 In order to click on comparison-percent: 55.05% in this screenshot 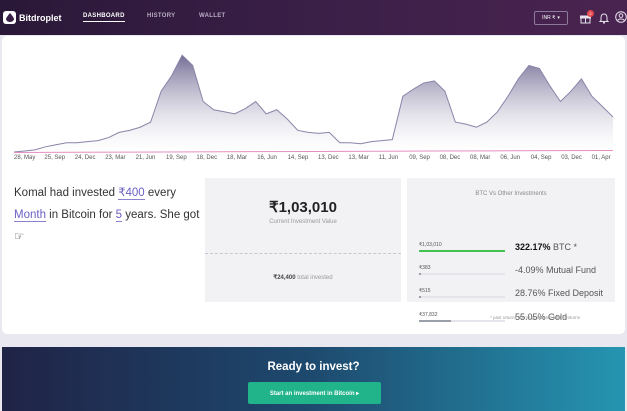, I will do `click(530, 317)`.